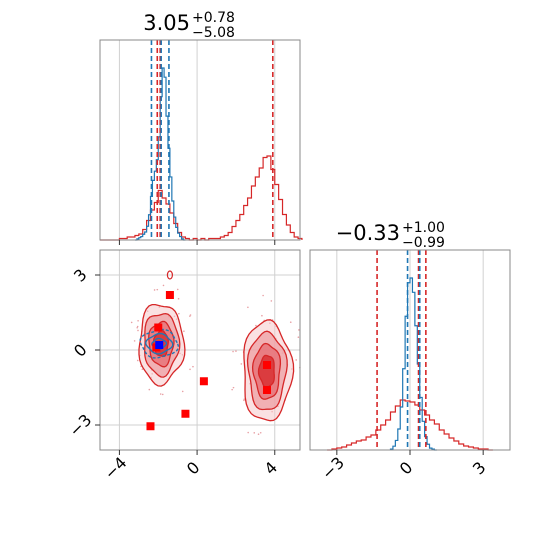 The width and height of the screenshot is (550, 554). Describe the element at coordinates (423, 228) in the screenshot. I see `panel-title-upper-error: +1.00` at that location.